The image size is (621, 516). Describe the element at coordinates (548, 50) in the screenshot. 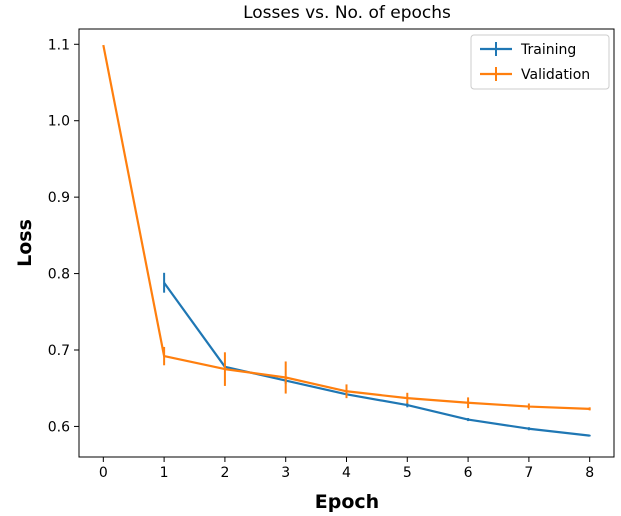

I see `legend-training-label: Training` at that location.